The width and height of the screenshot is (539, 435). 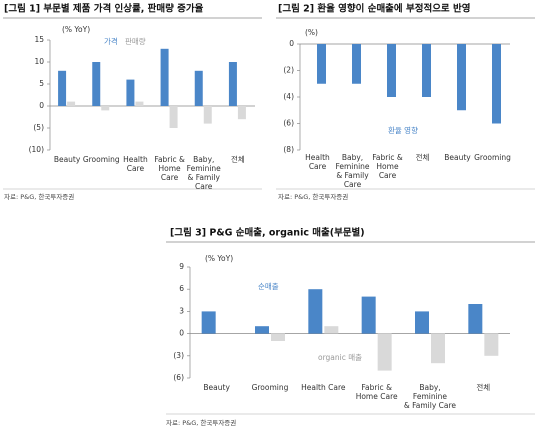 What do you see at coordinates (39, 39) in the screenshot?
I see `y-tick-label: 15` at bounding box center [39, 39].